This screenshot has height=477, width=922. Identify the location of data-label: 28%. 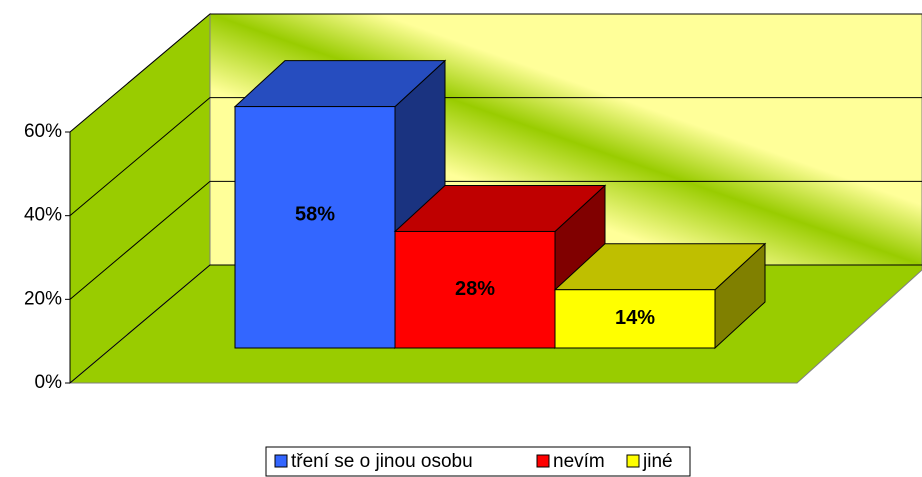
(475, 289).